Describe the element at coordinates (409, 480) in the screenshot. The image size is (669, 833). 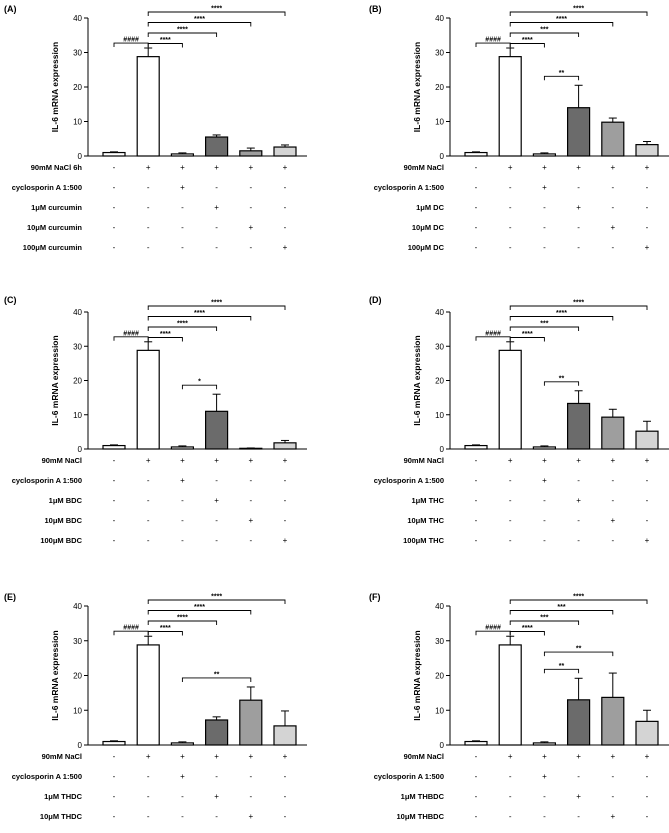
I see `condition-label: cyclosporin A 1:500` at that location.